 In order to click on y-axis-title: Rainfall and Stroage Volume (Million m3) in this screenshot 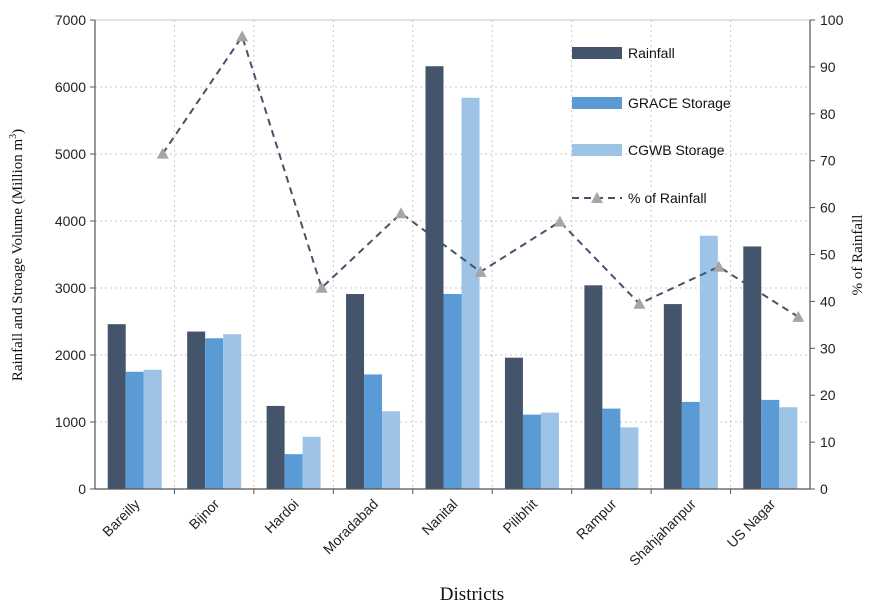, I will do `click(17, 255)`.